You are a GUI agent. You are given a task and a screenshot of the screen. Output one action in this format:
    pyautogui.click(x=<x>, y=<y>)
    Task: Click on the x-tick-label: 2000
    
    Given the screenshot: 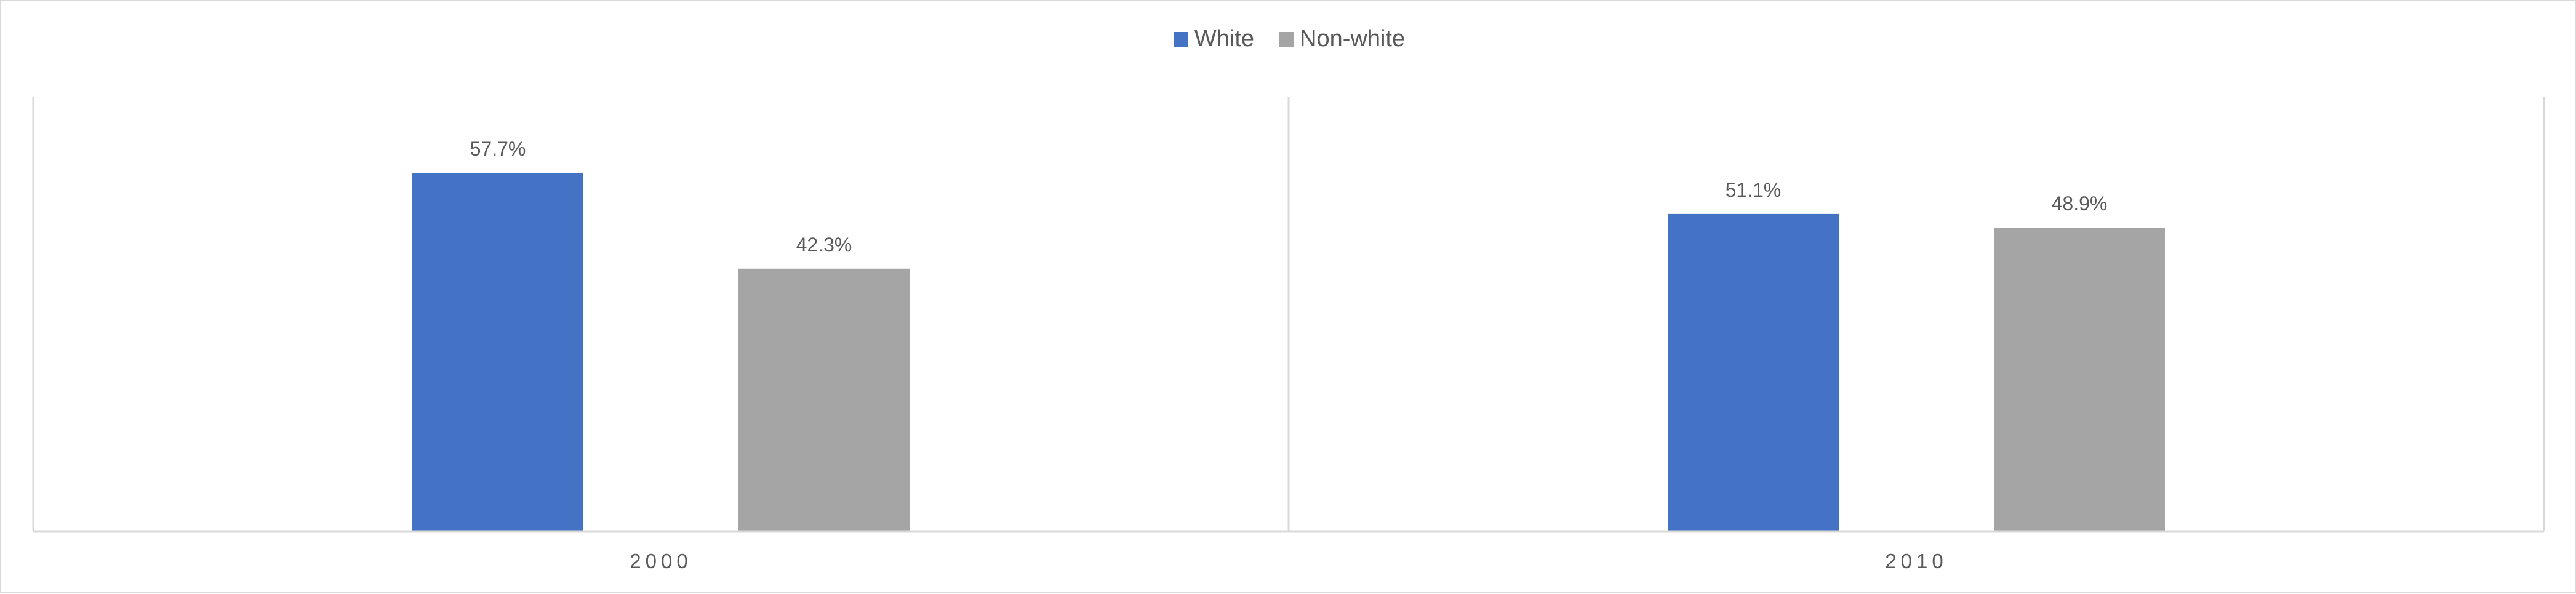 What is the action you would take?
    pyautogui.click(x=661, y=561)
    